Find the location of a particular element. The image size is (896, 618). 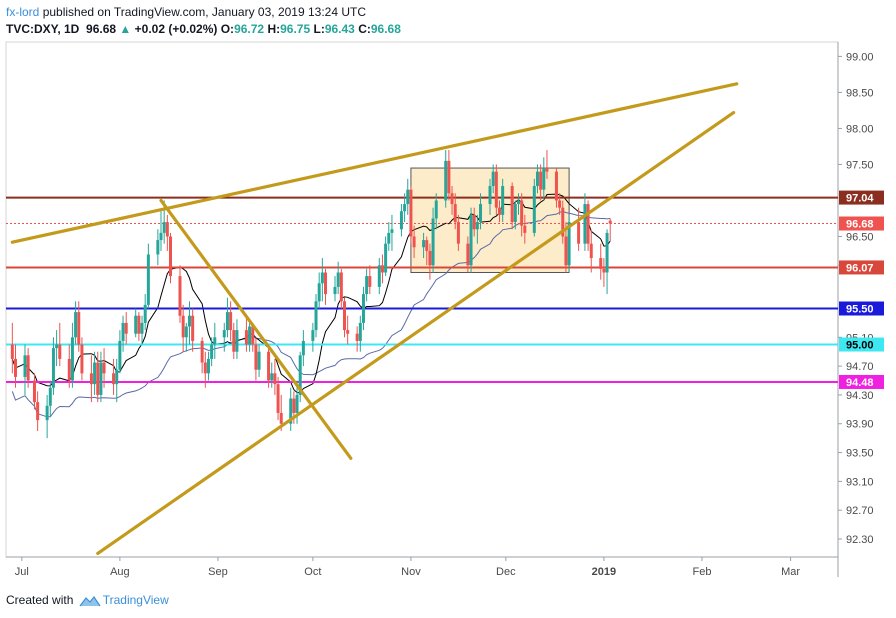

y-tick-label: 93.50 is located at coordinates (860, 454).